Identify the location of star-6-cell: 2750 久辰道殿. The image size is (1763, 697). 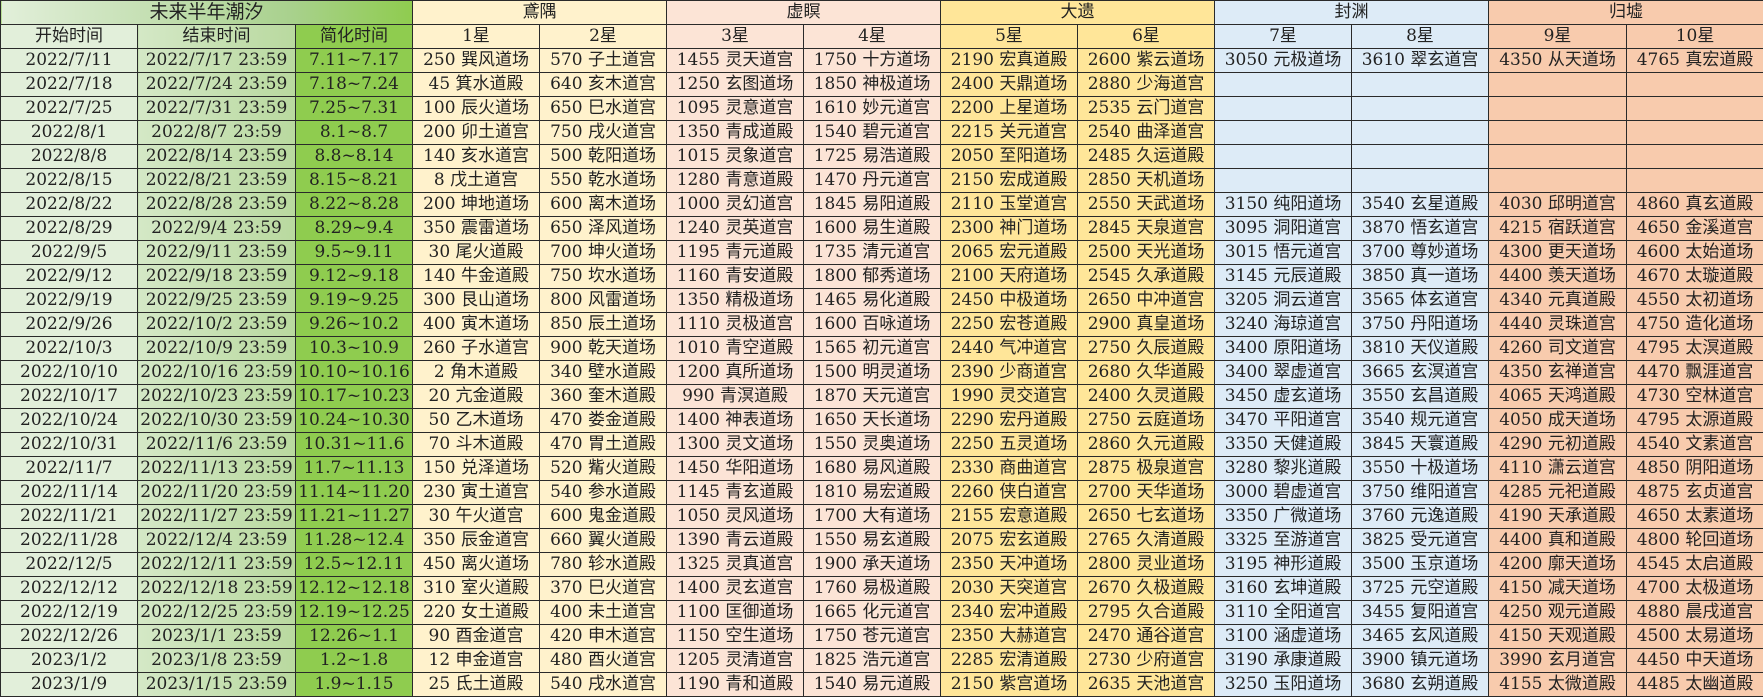
(1146, 348).